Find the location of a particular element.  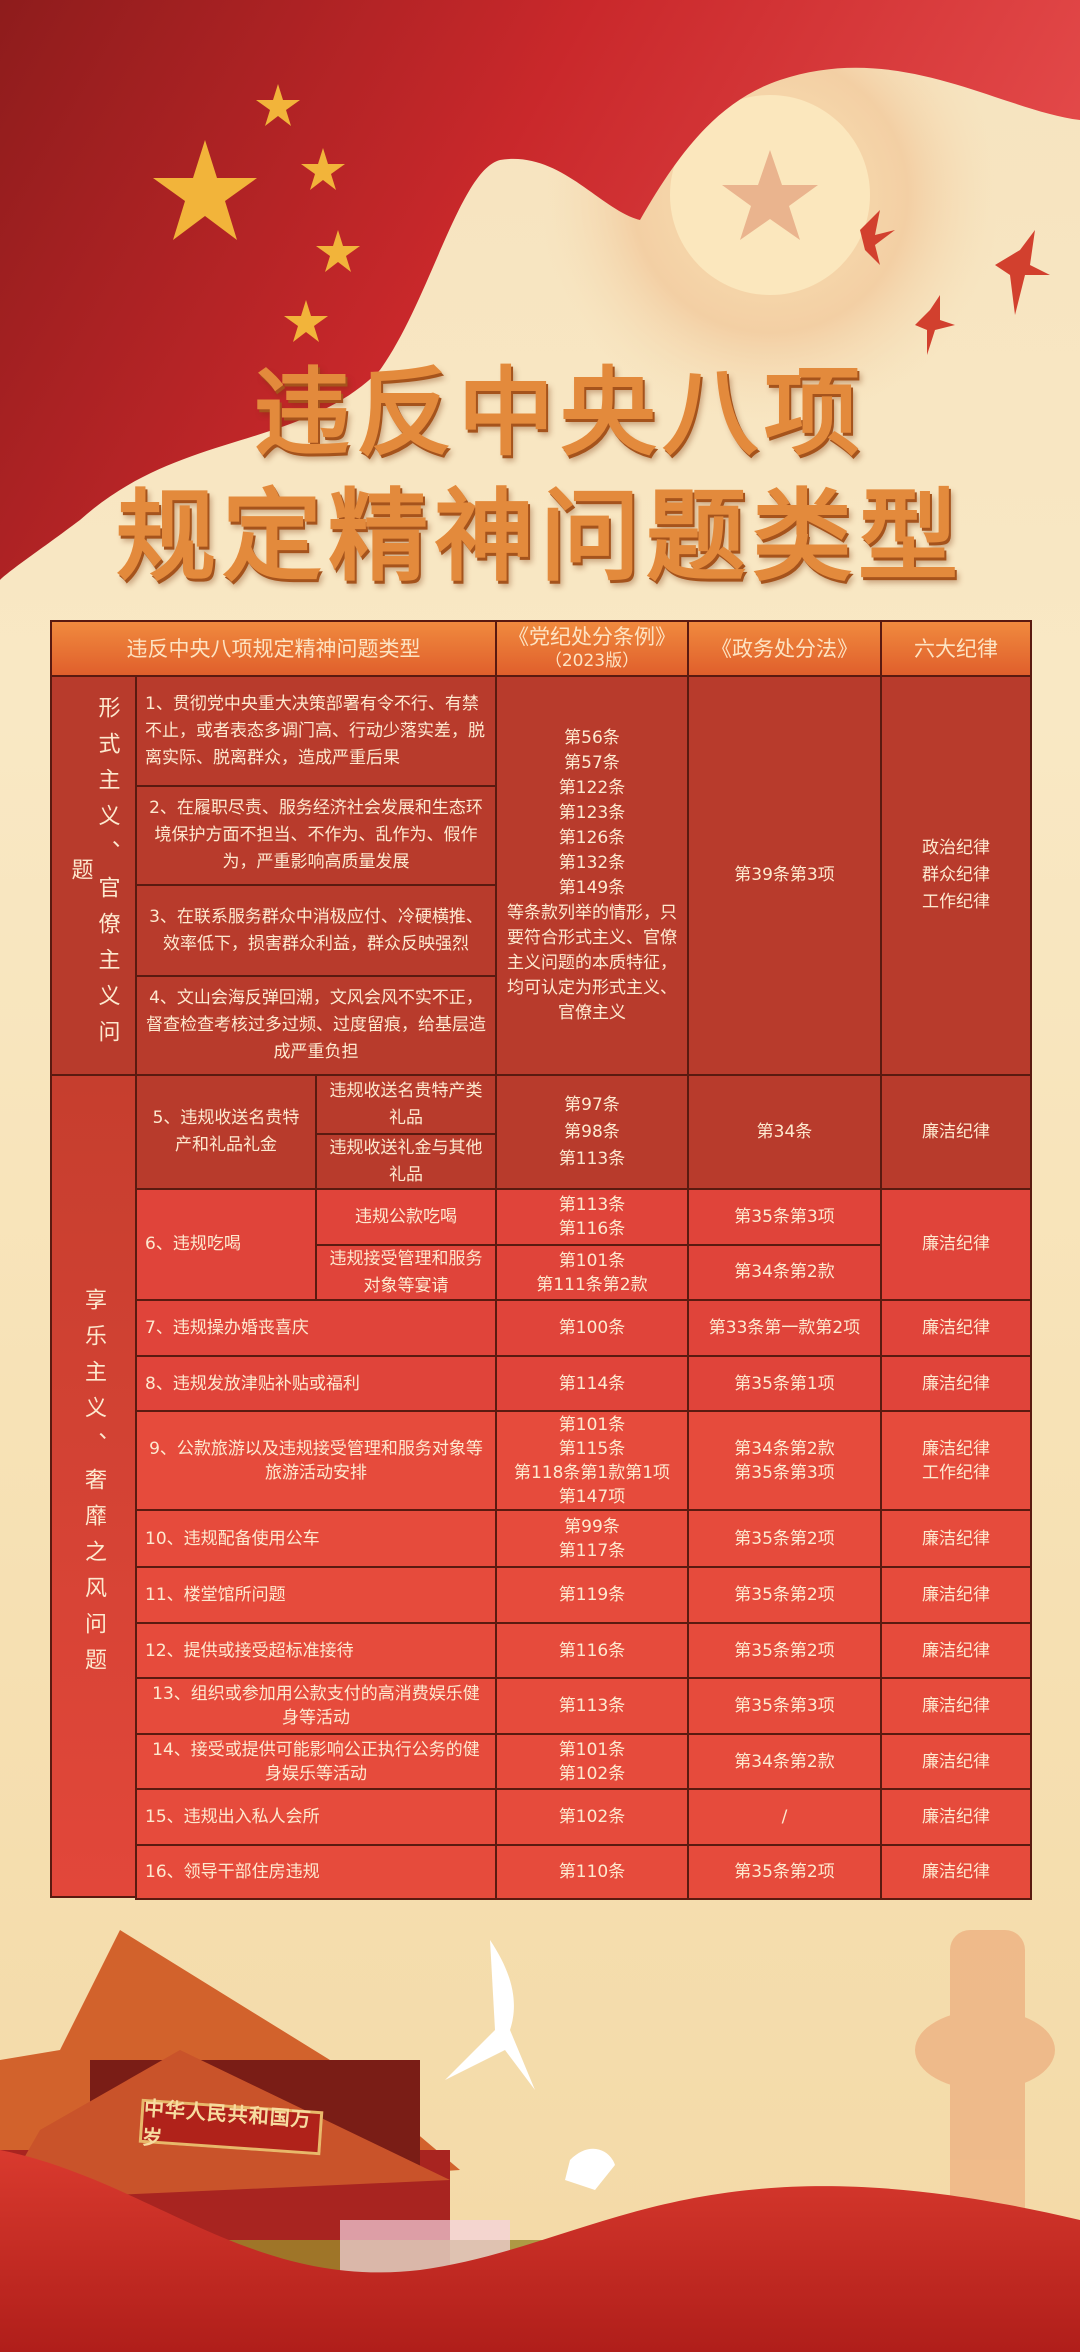

item-9-party: 第101条 第115条 第118条第1款第1项 第147项 is located at coordinates (592, 1460).